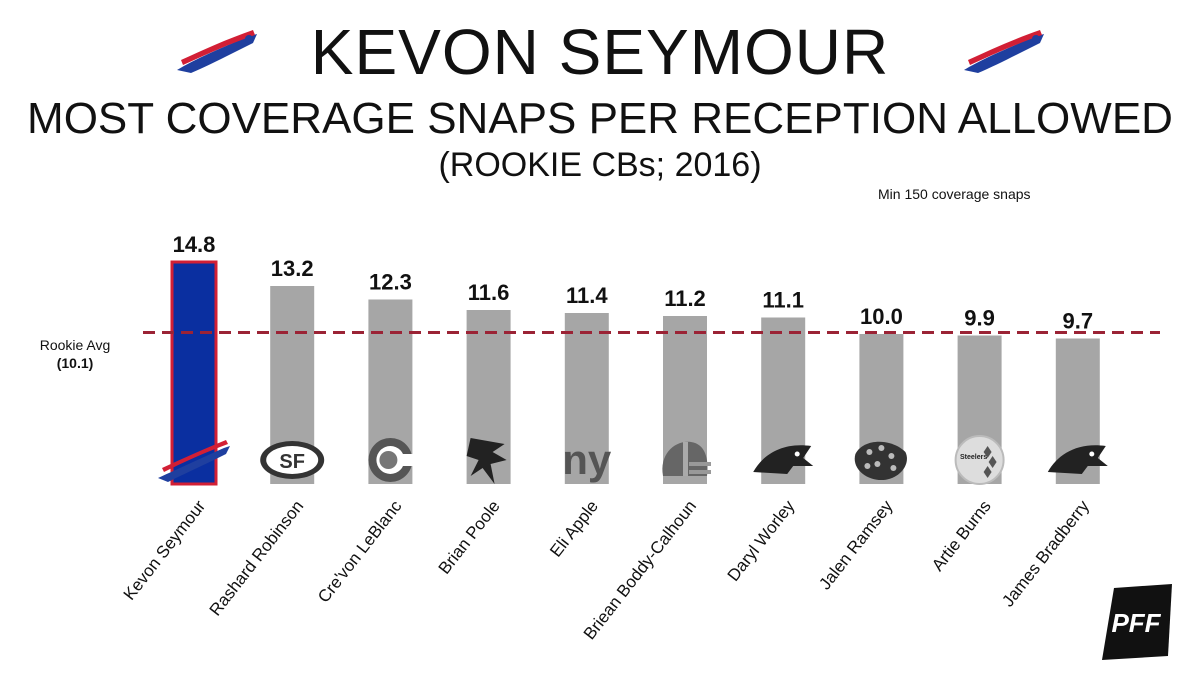  I want to click on value-label: 13.2, so click(292, 268).